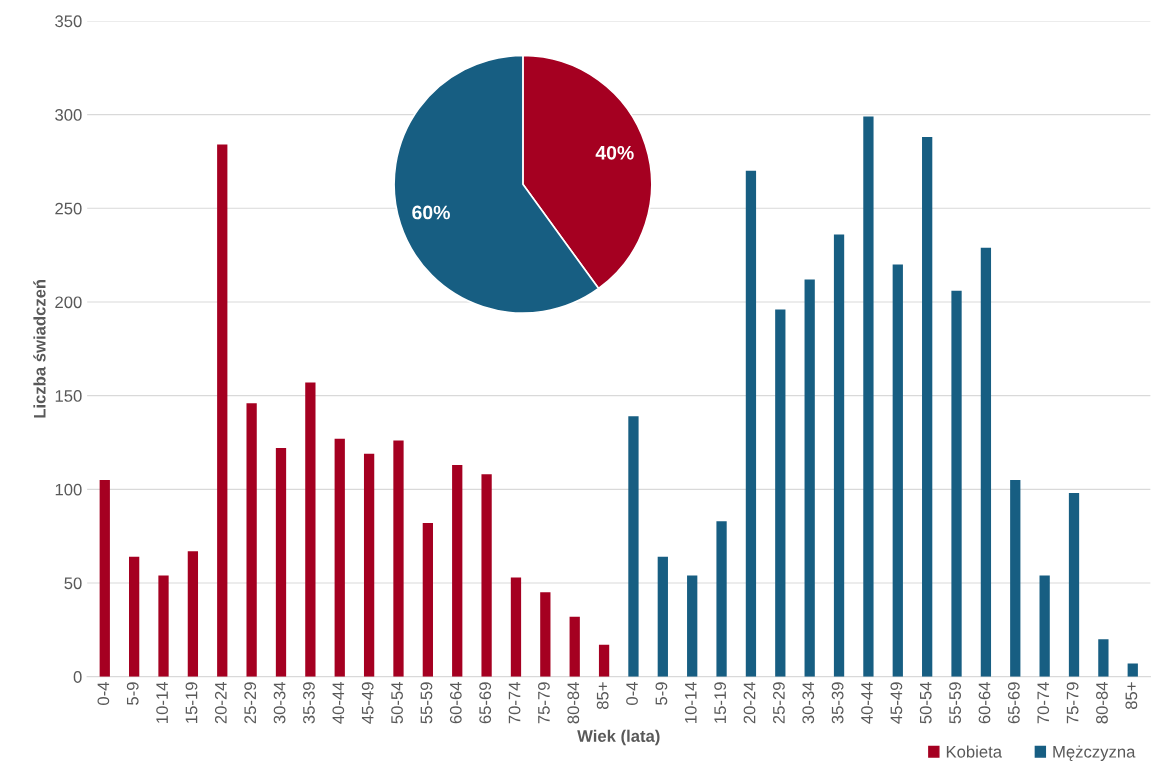  What do you see at coordinates (618, 737) in the screenshot?
I see `x-axis-title: Wiek (lata)` at bounding box center [618, 737].